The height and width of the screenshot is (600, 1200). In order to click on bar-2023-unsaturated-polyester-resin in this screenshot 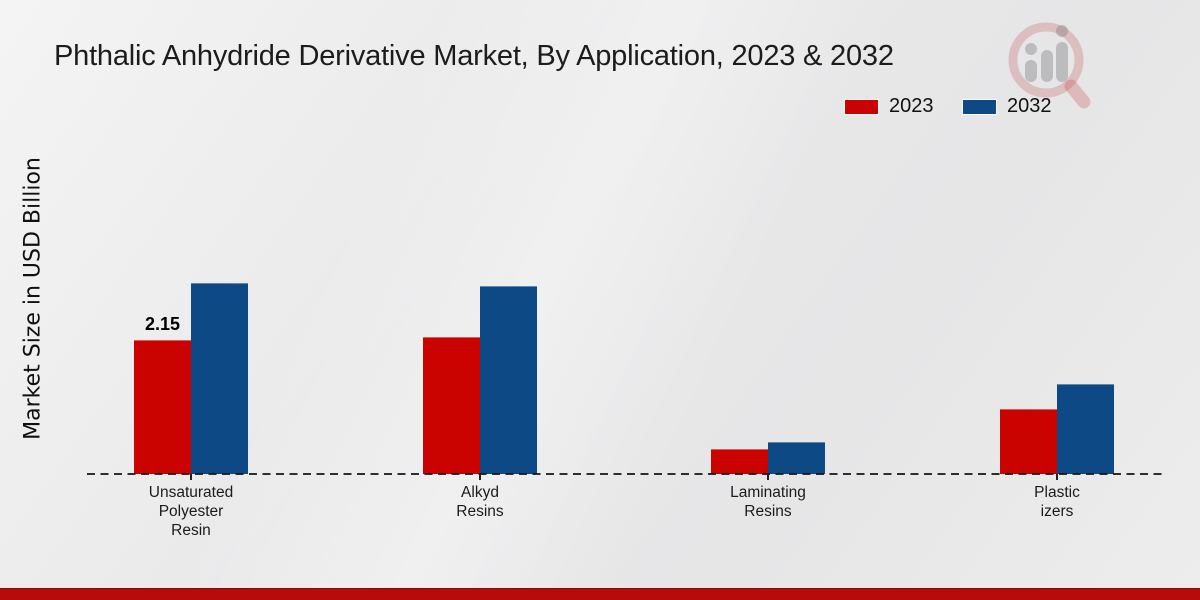, I will do `click(162, 407)`.